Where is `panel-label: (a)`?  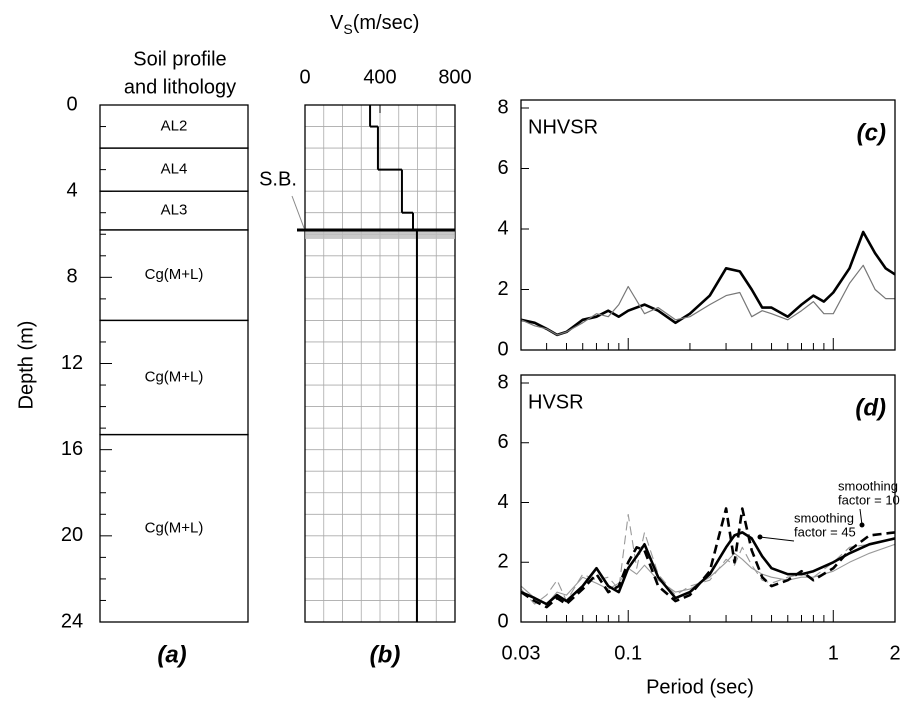
panel-label: (a) is located at coordinates (171, 654).